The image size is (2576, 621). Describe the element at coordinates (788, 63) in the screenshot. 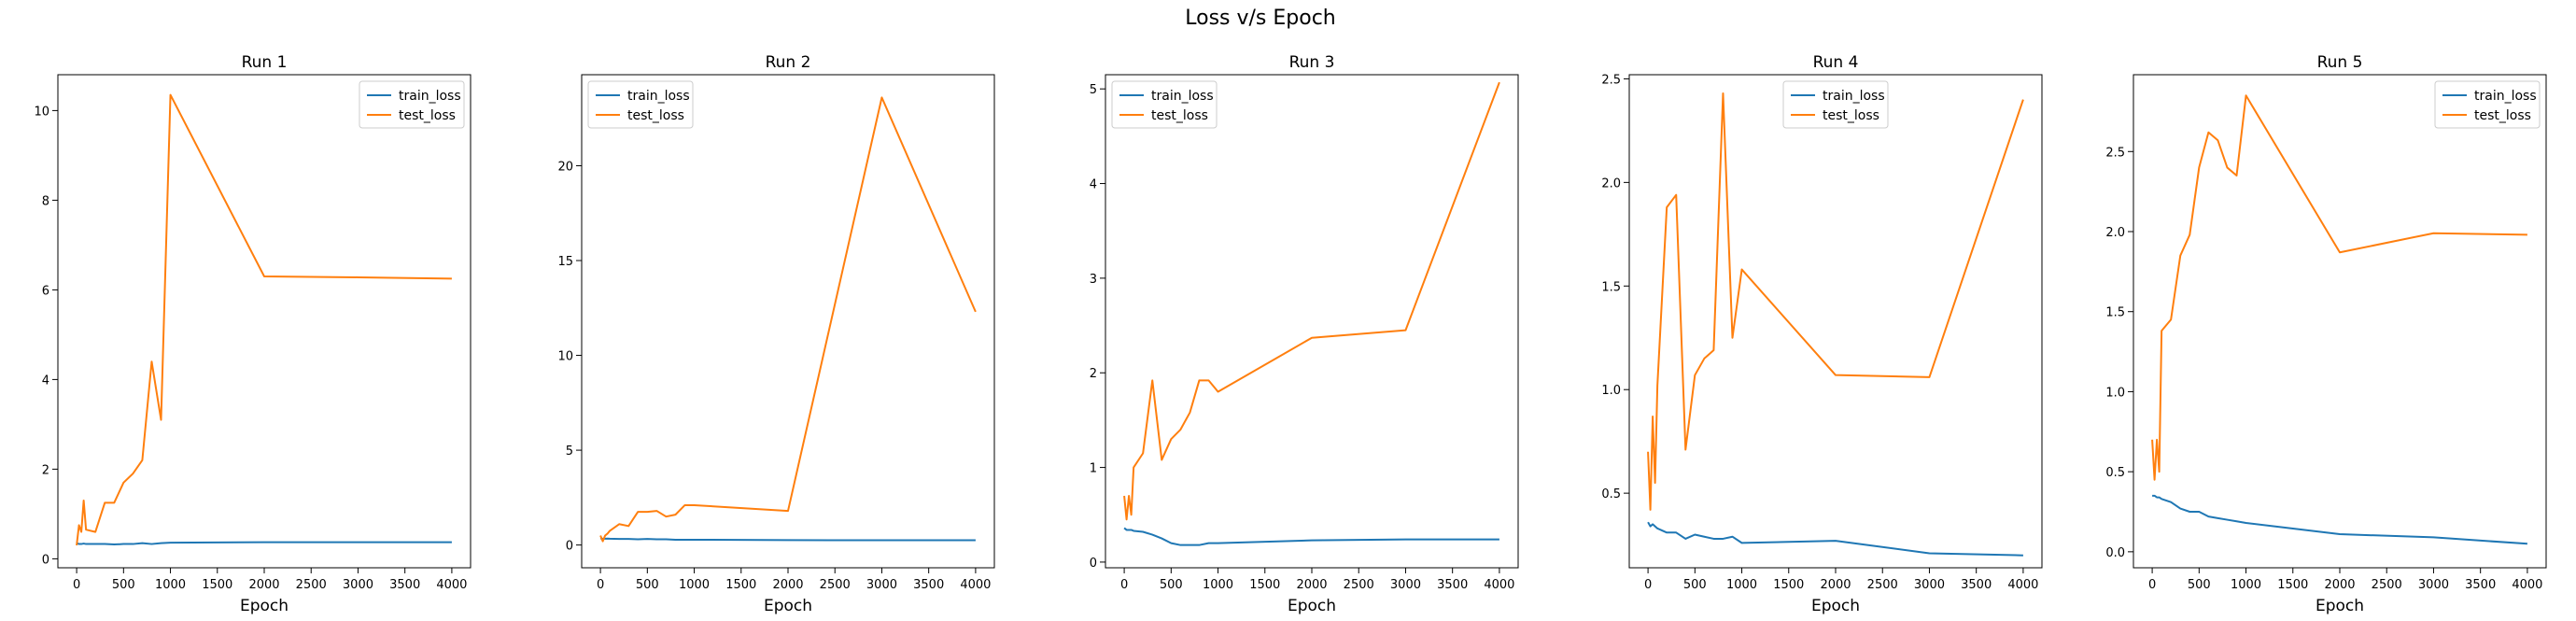

I see `subplot-title: Run 2` at that location.